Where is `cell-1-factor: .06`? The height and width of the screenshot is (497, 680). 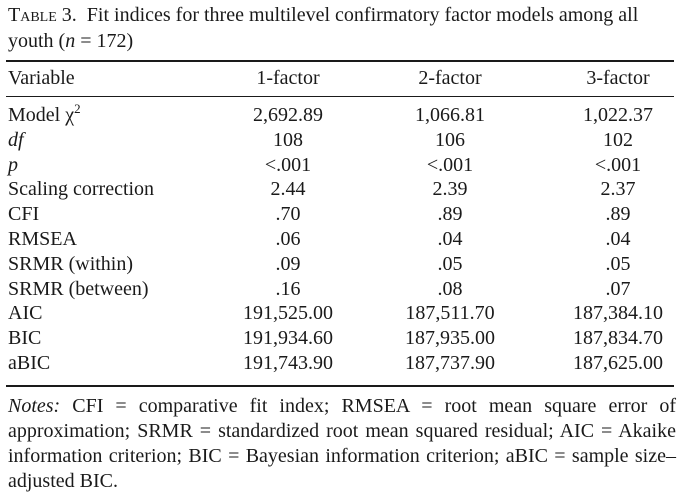 cell-1-factor: .06 is located at coordinates (288, 239).